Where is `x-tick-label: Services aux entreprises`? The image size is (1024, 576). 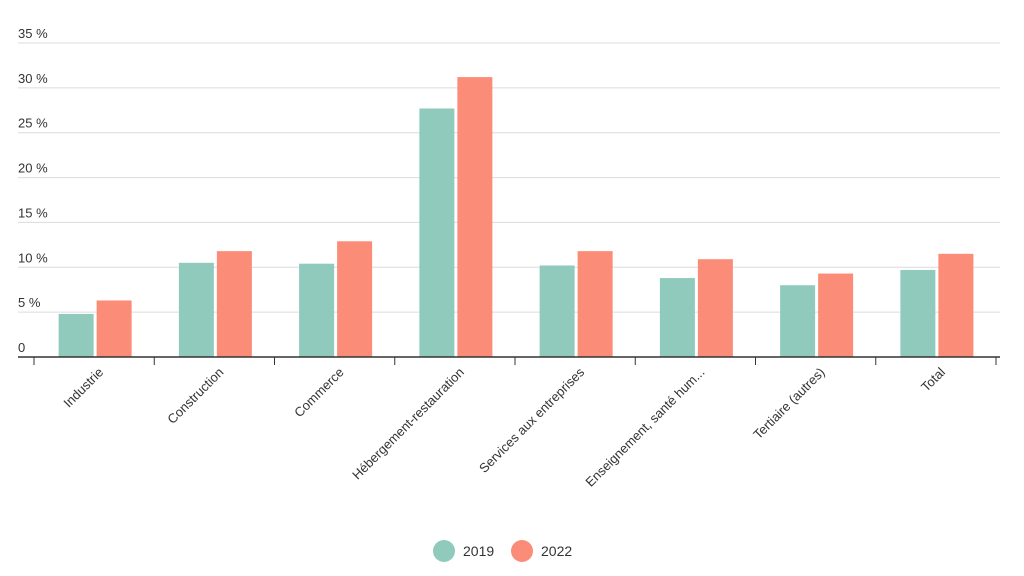
x-tick-label: Services aux entreprises is located at coordinates (532, 420).